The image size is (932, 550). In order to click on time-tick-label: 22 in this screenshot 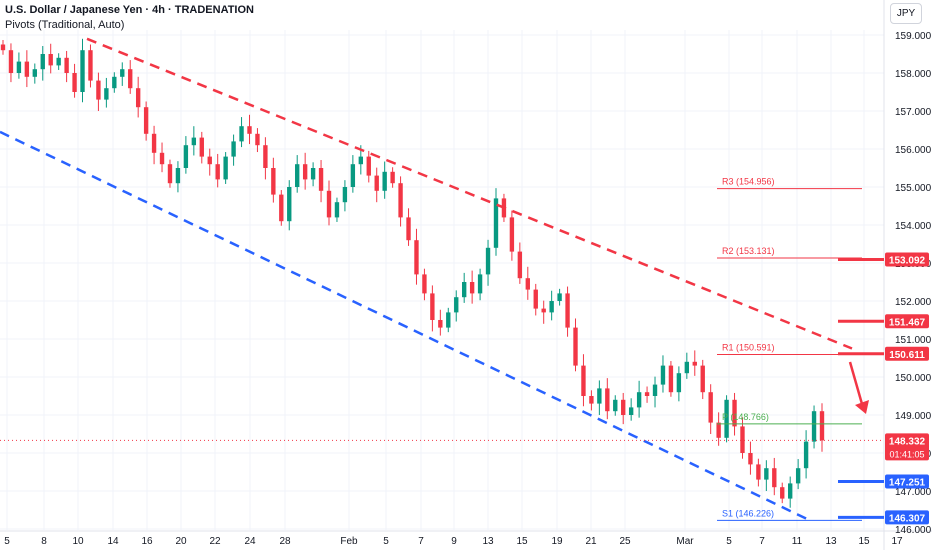, I will do `click(215, 541)`.